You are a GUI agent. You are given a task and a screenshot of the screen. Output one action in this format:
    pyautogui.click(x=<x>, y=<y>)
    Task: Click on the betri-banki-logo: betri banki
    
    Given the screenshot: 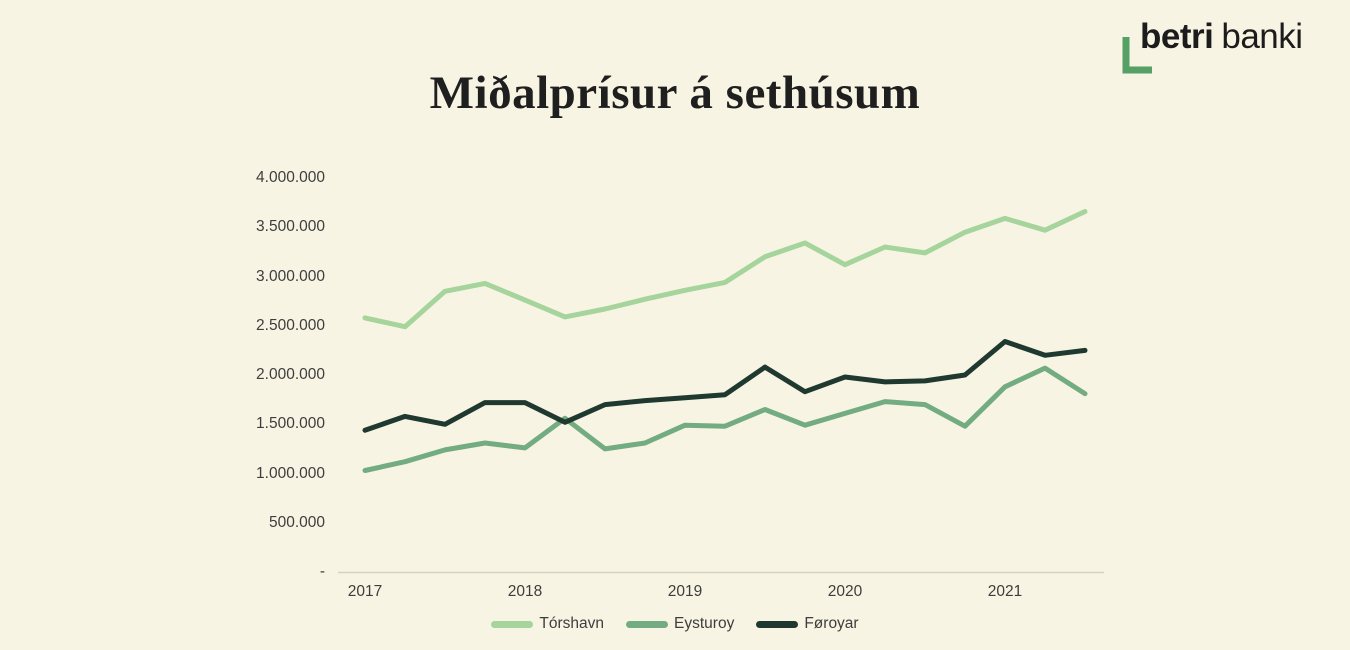 What is the action you would take?
    pyautogui.click(x=1212, y=45)
    